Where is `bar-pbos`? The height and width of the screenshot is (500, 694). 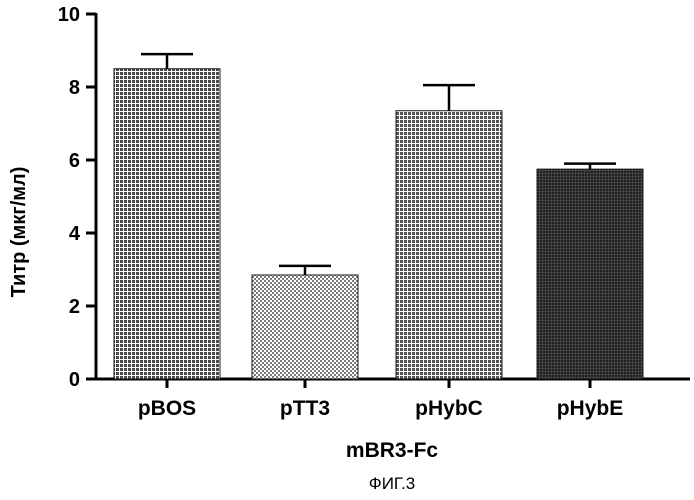
bar-pbos is located at coordinates (167, 224).